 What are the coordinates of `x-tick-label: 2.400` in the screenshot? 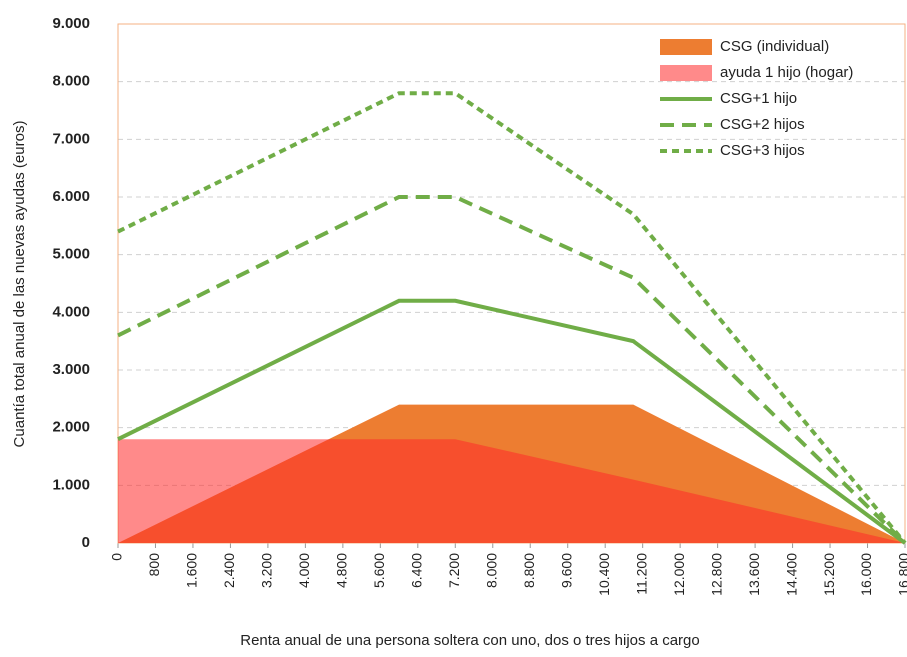 It's located at (229, 570).